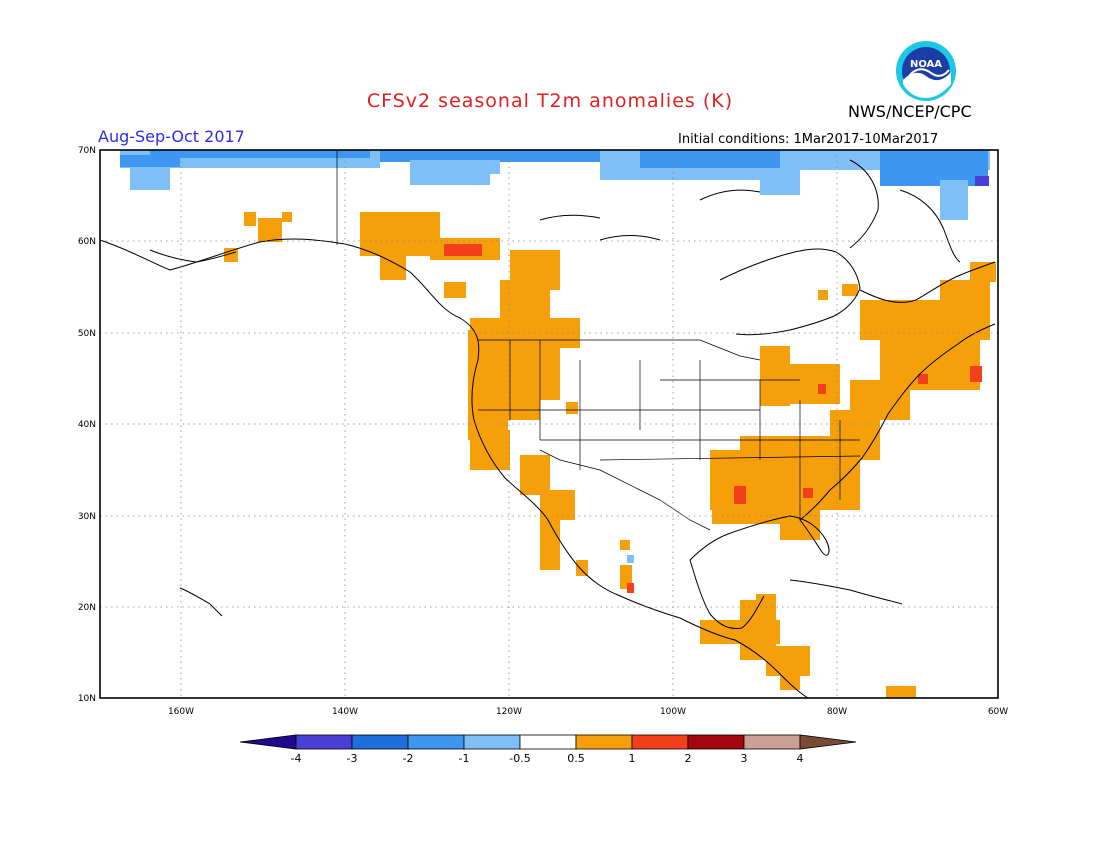  I want to click on colorbar-label: 1, so click(632, 758).